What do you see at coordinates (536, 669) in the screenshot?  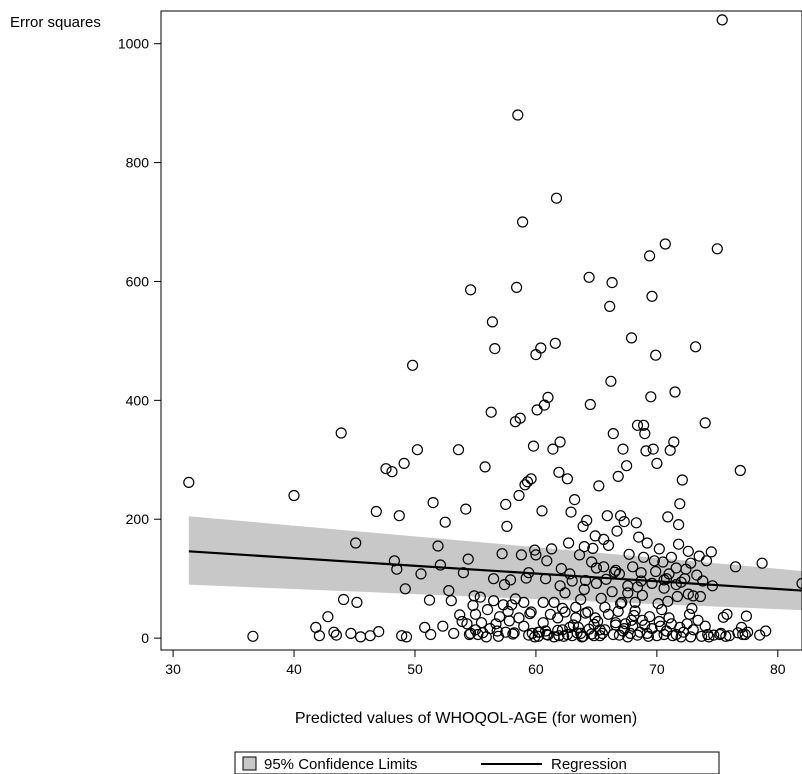 I see `x-tick-label: 60` at bounding box center [536, 669].